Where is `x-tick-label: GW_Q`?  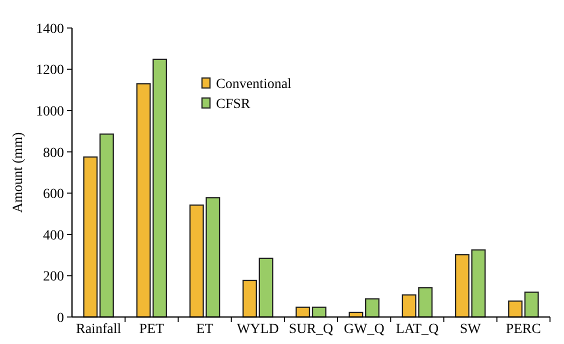 x-tick-label: GW_Q is located at coordinates (364, 329).